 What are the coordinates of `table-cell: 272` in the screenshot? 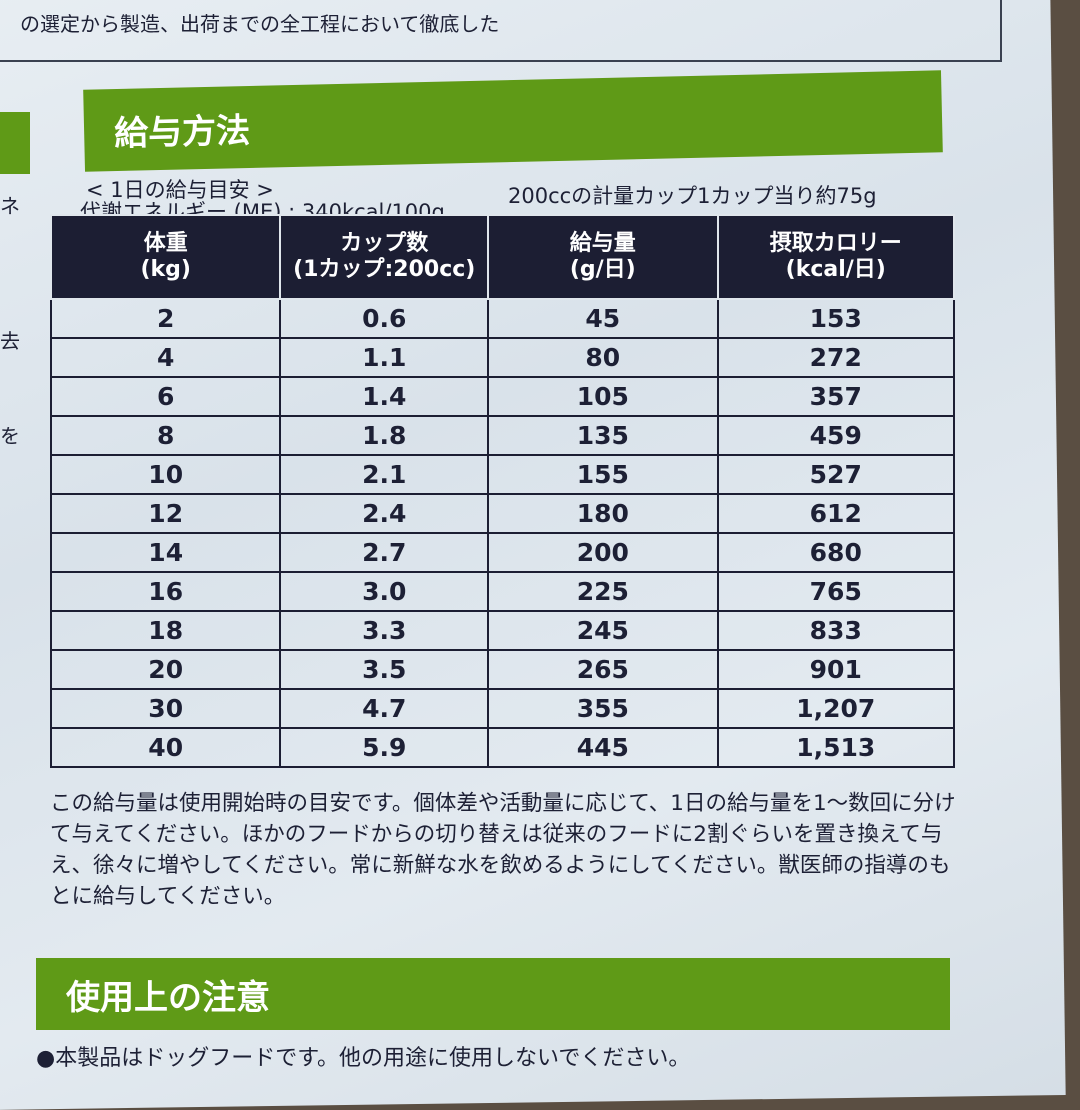 It's located at (835, 357).